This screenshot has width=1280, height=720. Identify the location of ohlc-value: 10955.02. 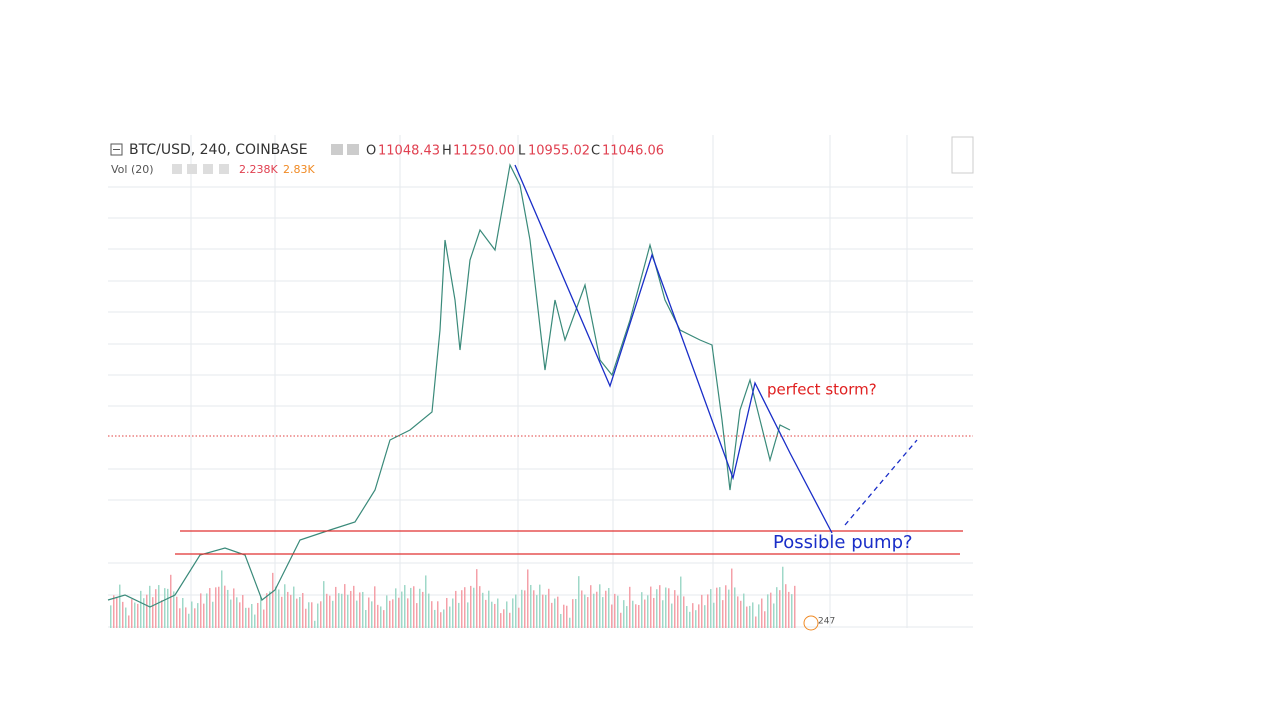
(559, 151).